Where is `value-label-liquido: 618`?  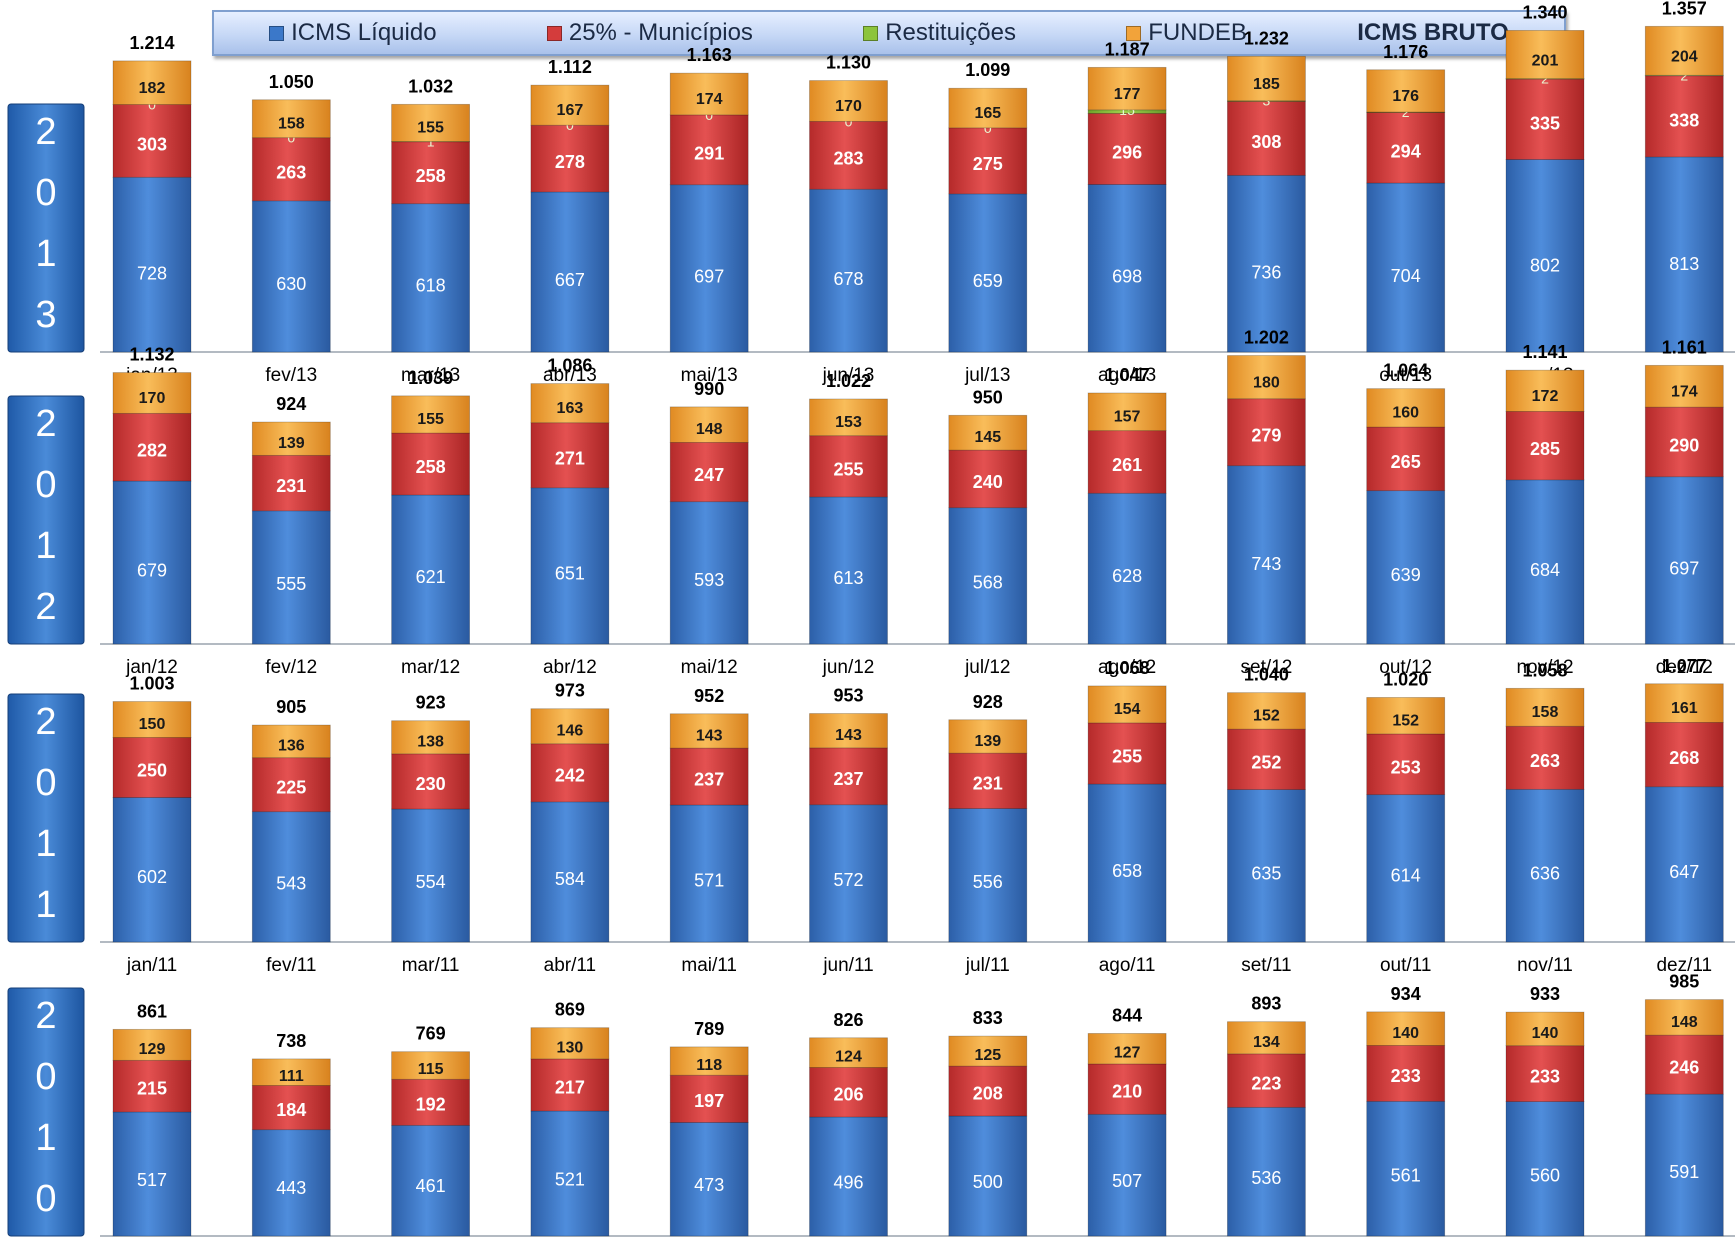
value-label-liquido: 618 is located at coordinates (431, 285).